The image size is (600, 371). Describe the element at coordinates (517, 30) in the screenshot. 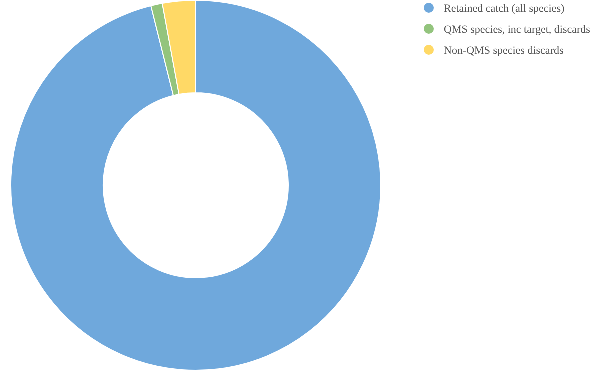

I see `legend-label: QMS species, inc target, discards` at that location.